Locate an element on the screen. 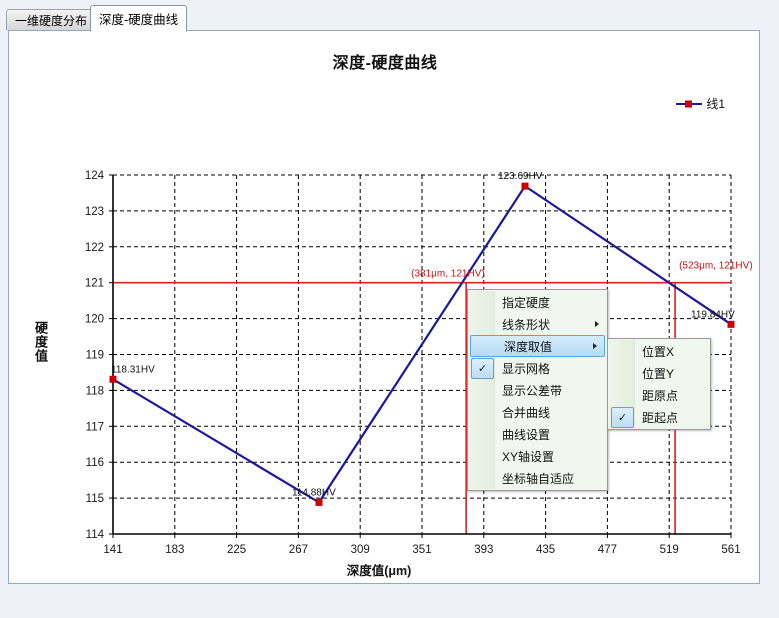  menu-item-label: 指定硬度 is located at coordinates (526, 302).